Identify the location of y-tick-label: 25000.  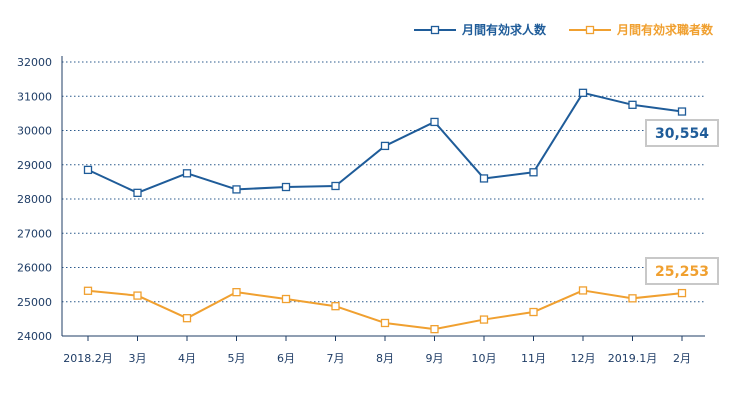
(34, 302).